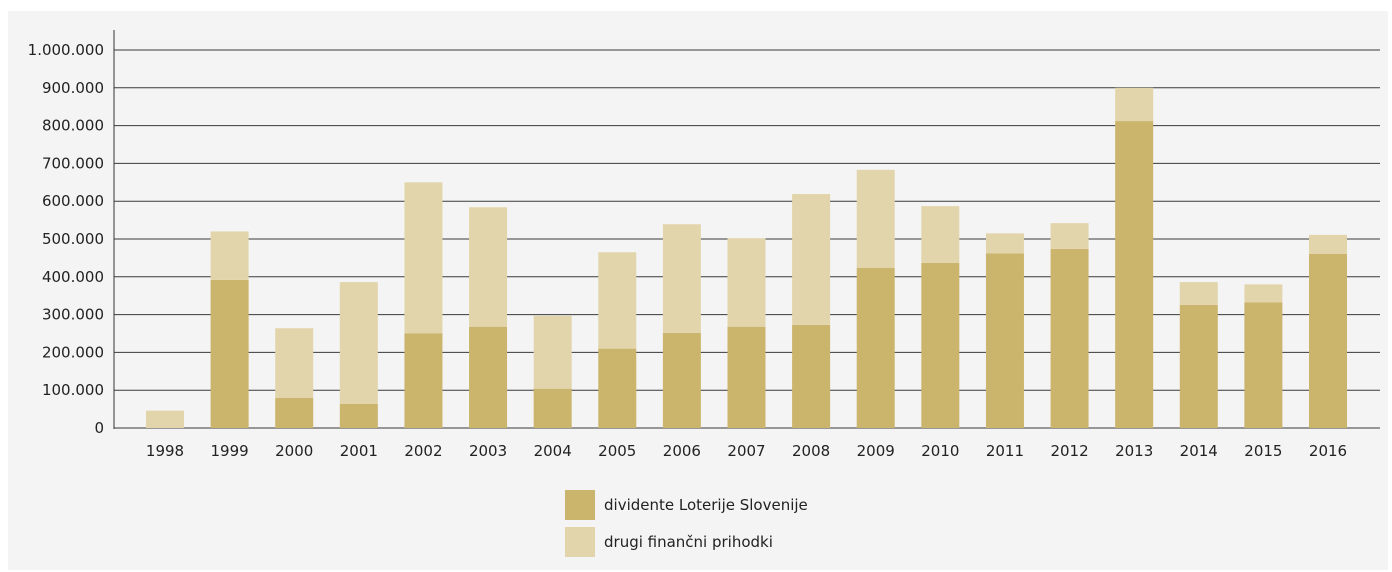 Image resolution: width=1392 pixels, height=572 pixels. What do you see at coordinates (1005, 451) in the screenshot?
I see `x-tick-label: 2011` at bounding box center [1005, 451].